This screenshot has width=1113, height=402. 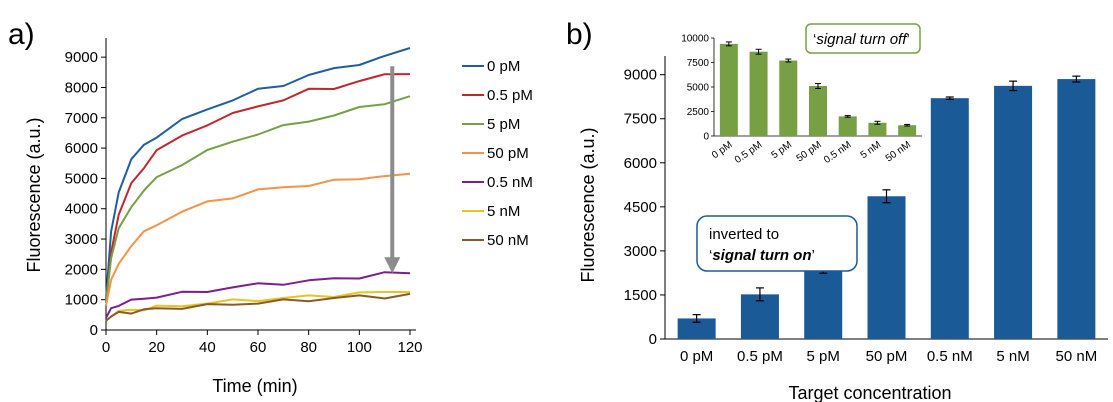 I want to click on panel-b-y-axis-title: Fluorescence (a.u.), so click(x=588, y=204).